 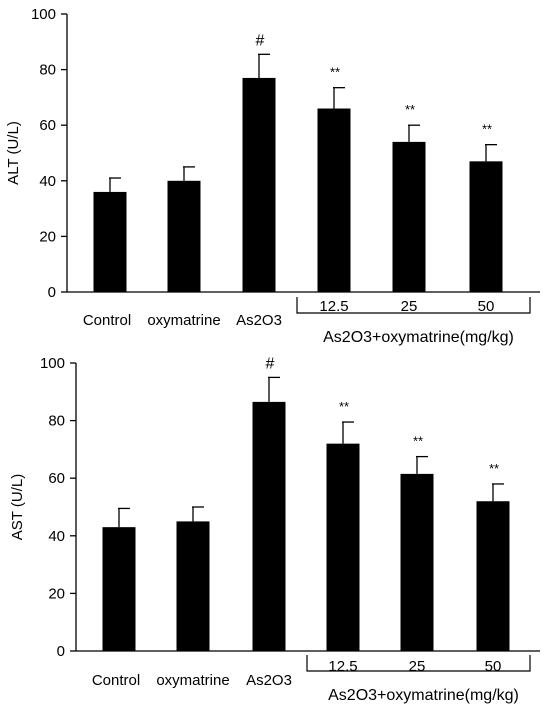 What do you see at coordinates (13, 153) in the screenshot?
I see `y-axis-title: ALT (U/L)` at bounding box center [13, 153].